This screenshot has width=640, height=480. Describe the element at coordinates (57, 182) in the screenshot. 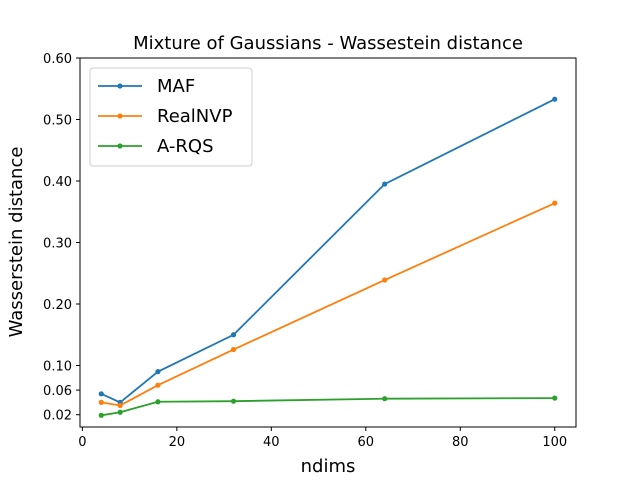

I see `y-tick-label: 0.40` at that location.